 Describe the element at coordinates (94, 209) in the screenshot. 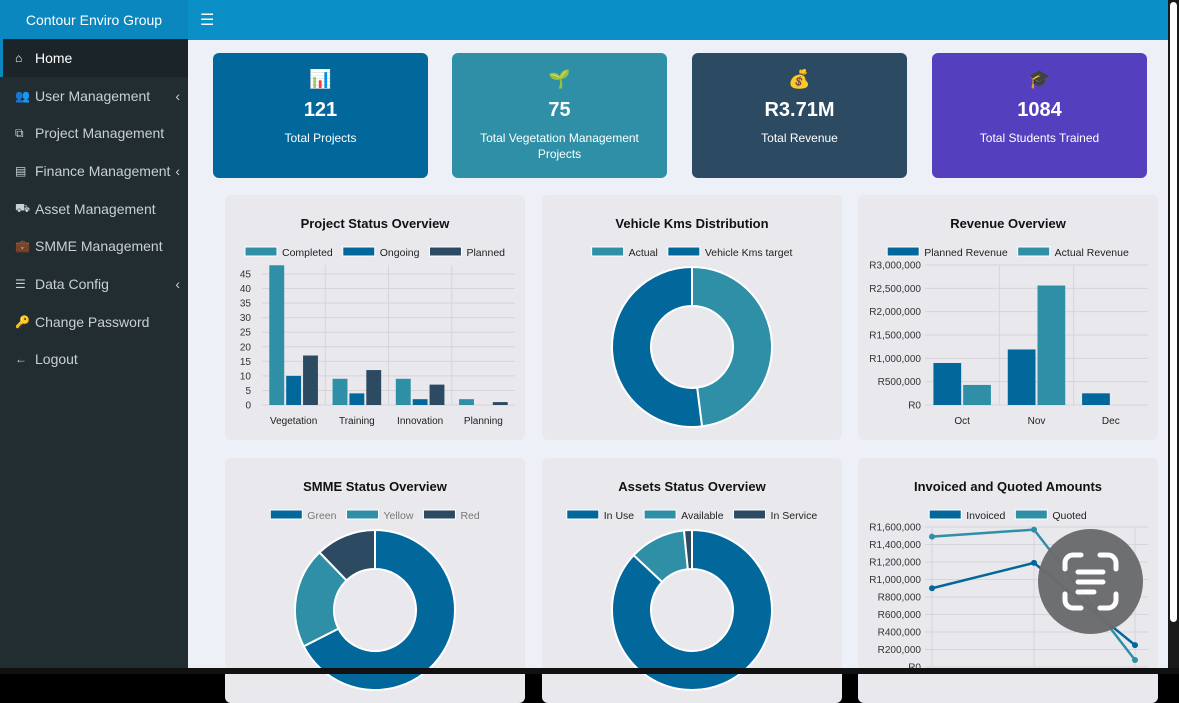

I see `sidebar-item-asset-management: ⛟ Asset Management` at that location.